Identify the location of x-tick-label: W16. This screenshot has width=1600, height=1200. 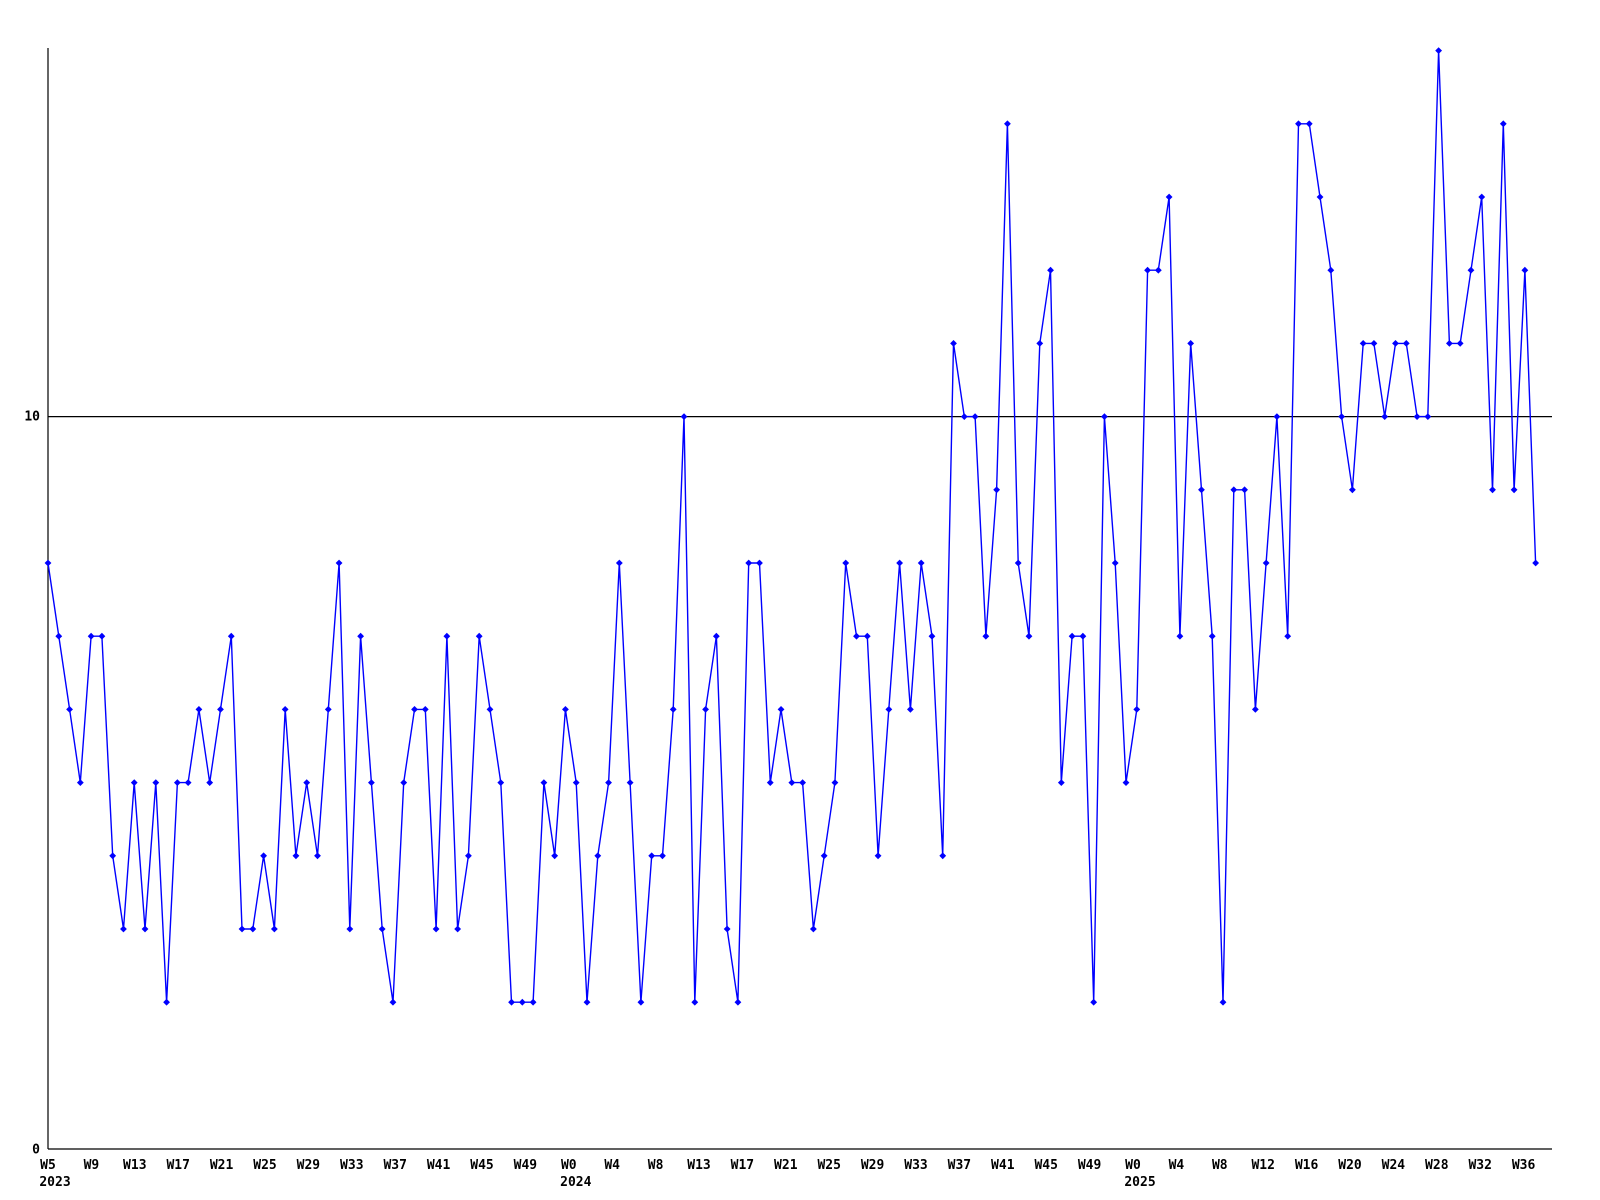
(1306, 1165).